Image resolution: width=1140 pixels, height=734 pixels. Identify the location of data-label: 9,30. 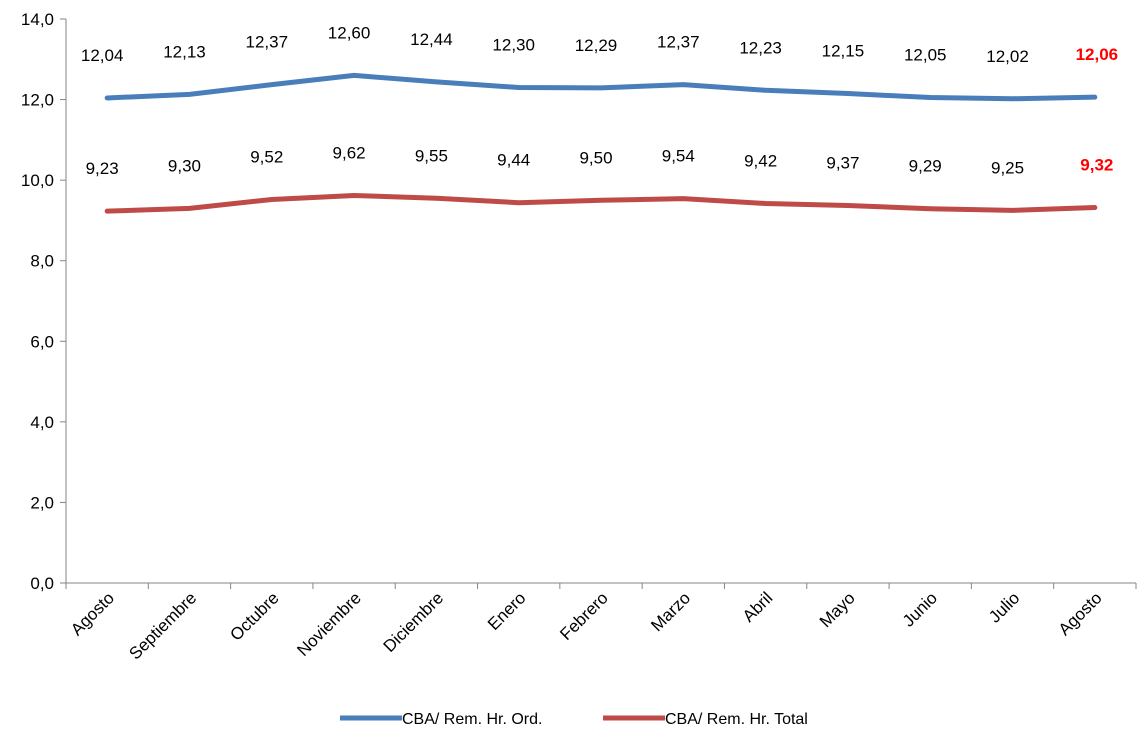
(184, 165).